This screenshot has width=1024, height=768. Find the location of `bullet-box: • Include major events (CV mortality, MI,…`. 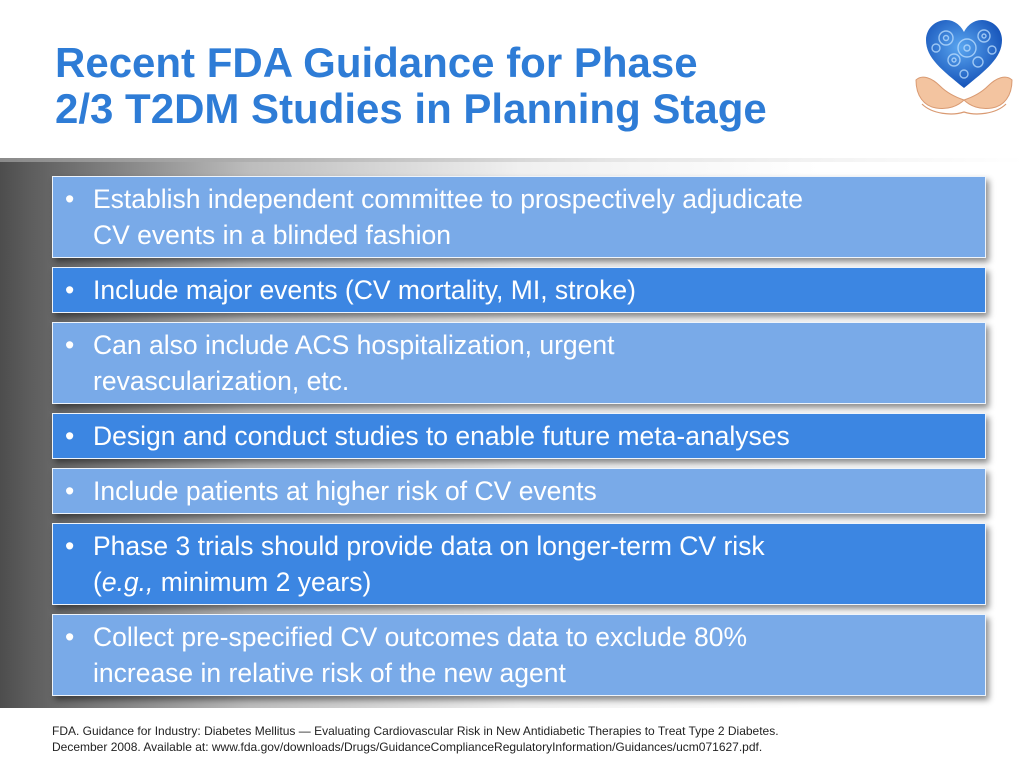

bullet-box: • Include major events (CV mortality, MI,… is located at coordinates (519, 290).